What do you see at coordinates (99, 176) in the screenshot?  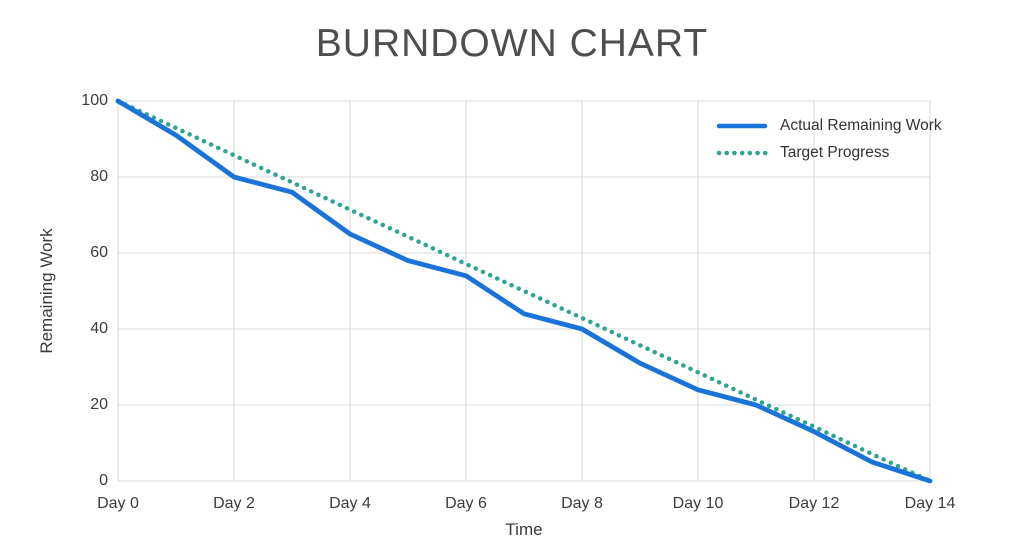 I see `y-tick-label: 80` at bounding box center [99, 176].